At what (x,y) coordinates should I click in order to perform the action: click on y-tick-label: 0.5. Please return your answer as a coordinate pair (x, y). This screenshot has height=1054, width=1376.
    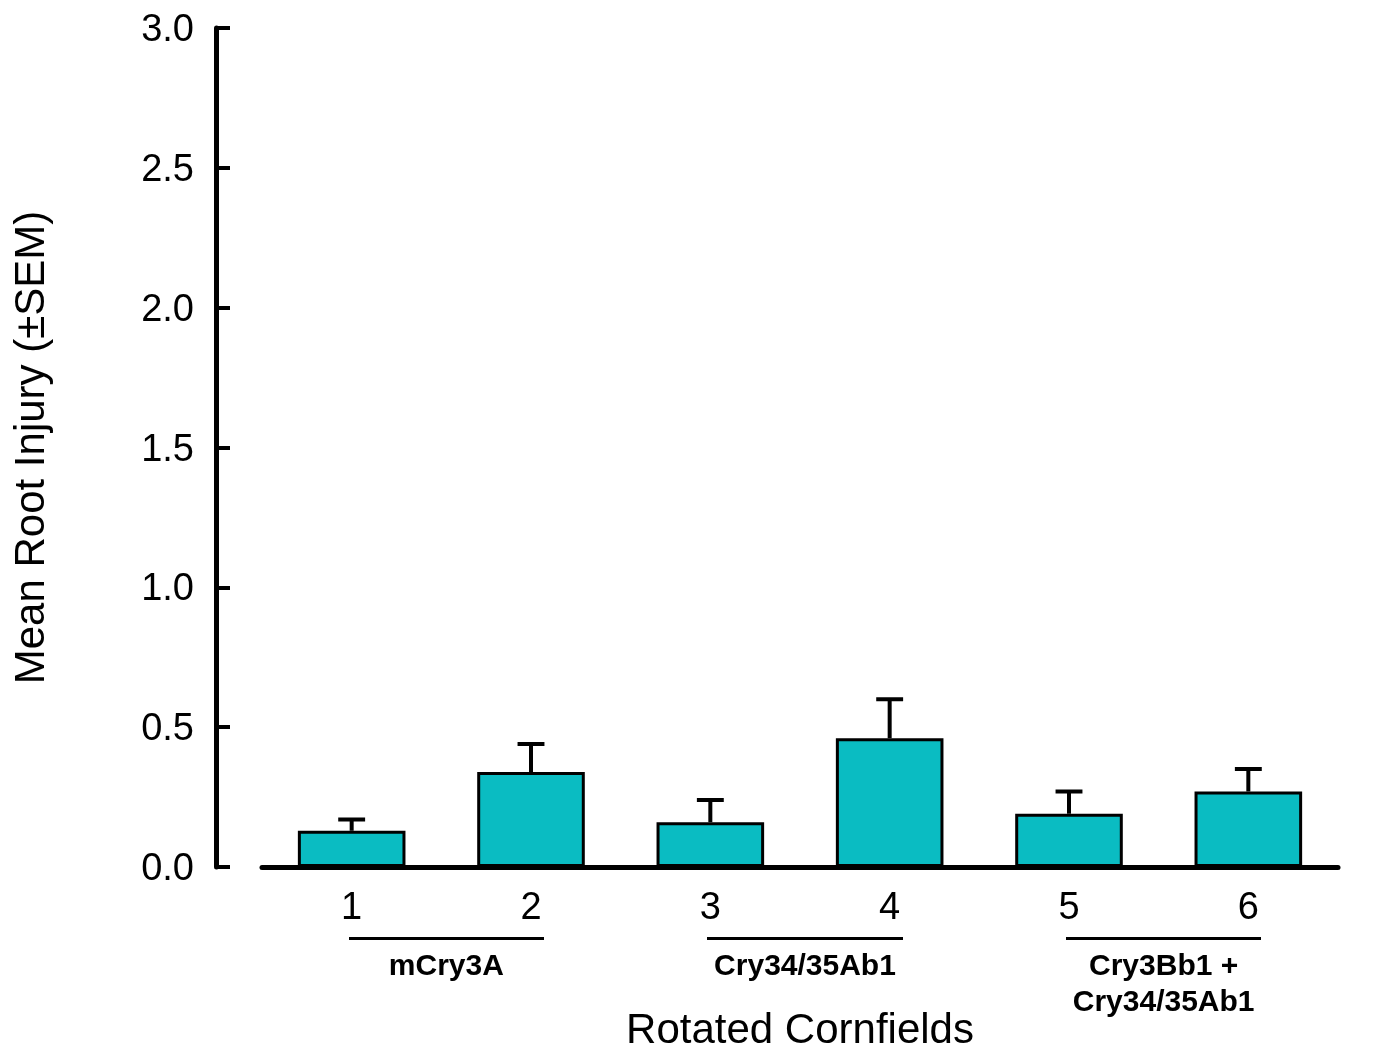
    Looking at the image, I should click on (167, 727).